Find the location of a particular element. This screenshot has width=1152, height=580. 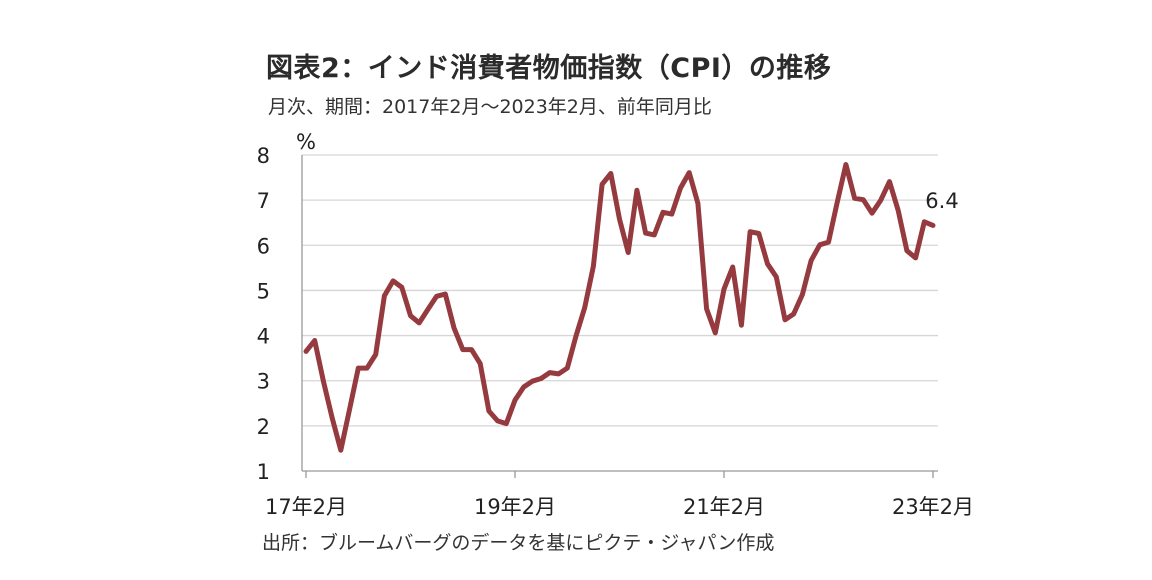

x-tick-label: 17年2月 is located at coordinates (306, 507).